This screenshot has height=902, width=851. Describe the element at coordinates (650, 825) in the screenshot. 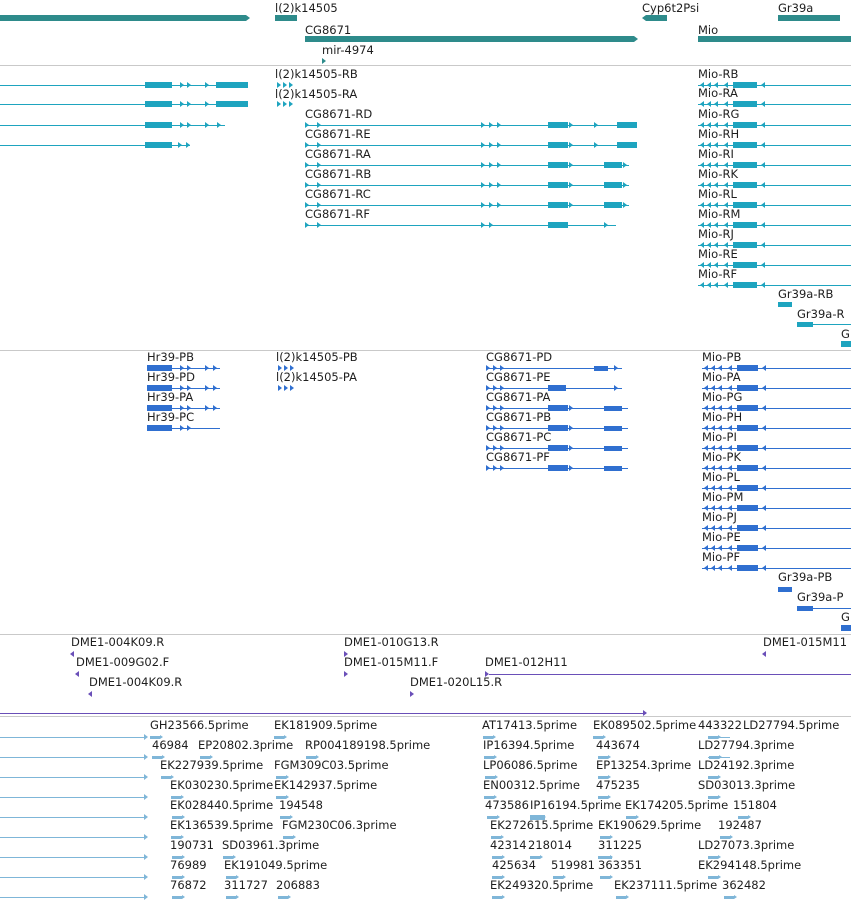

I see `feature-label: EK190629.5prime` at that location.